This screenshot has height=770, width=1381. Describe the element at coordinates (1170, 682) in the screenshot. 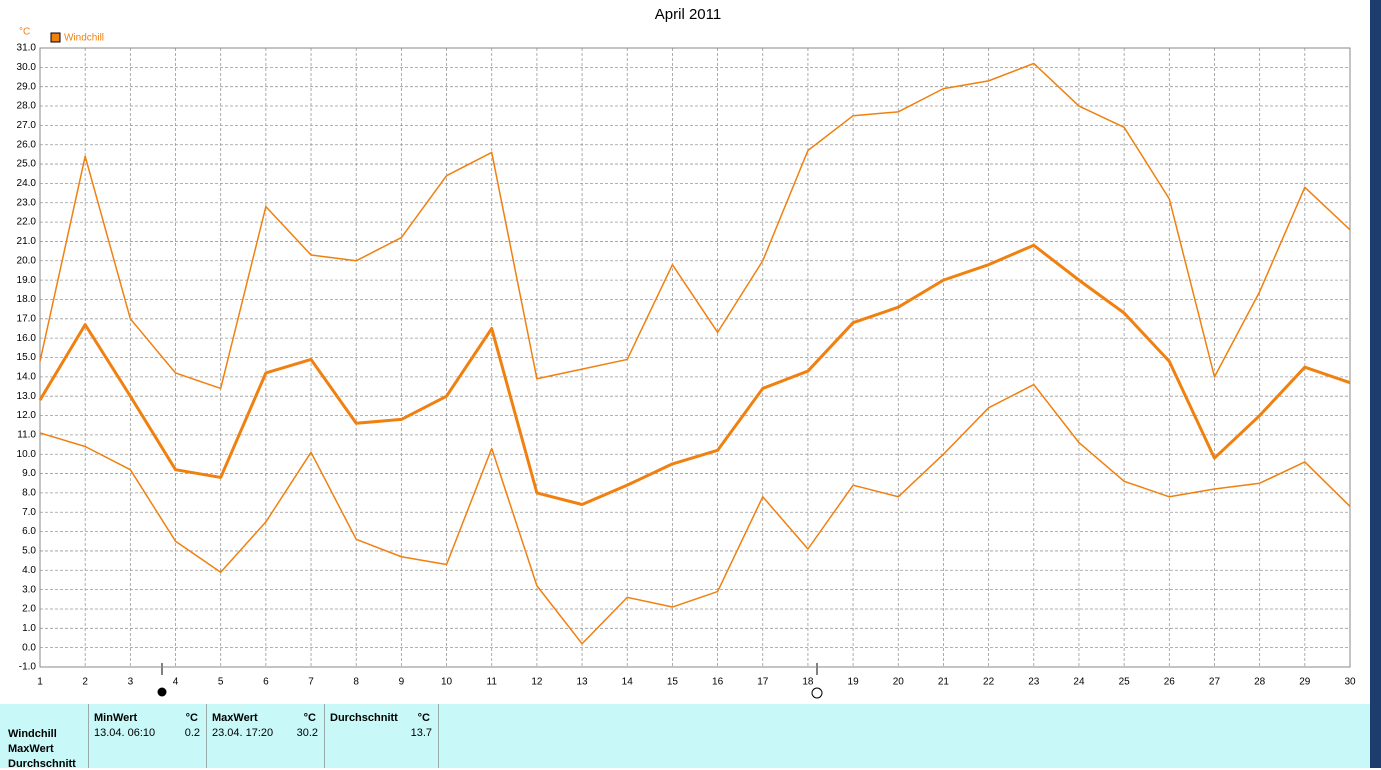

I see `x-tick-label: 26` at that location.